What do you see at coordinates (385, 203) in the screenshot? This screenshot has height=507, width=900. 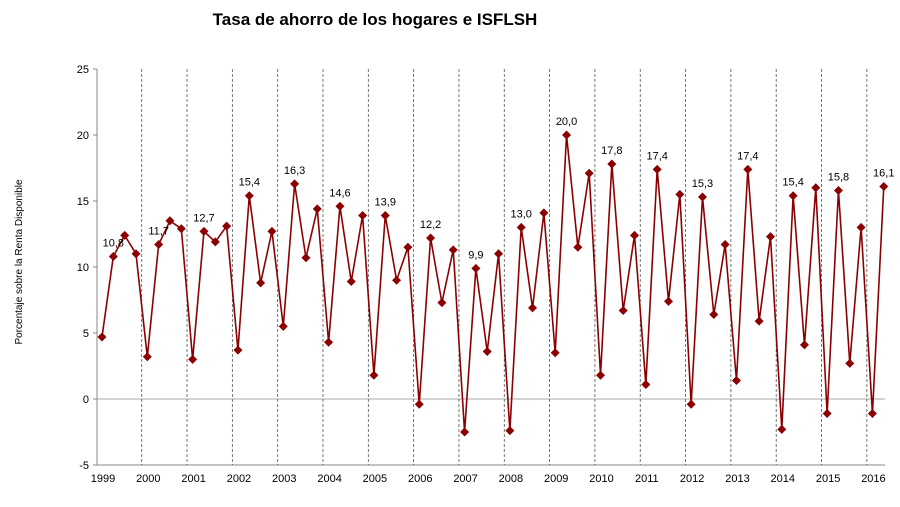 I see `data-label: 13,9` at bounding box center [385, 203].